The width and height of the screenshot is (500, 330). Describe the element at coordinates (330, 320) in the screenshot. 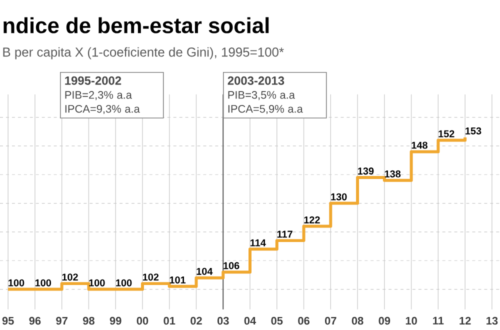

I see `x-tick-label: 07` at that location.